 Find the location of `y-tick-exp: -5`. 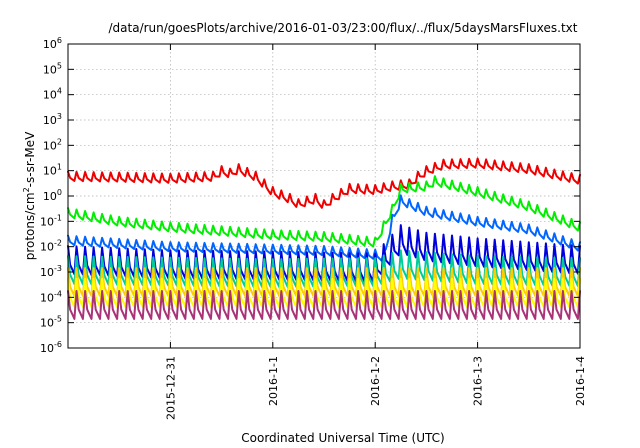

y-tick-exp: -5 is located at coordinates (58, 319).